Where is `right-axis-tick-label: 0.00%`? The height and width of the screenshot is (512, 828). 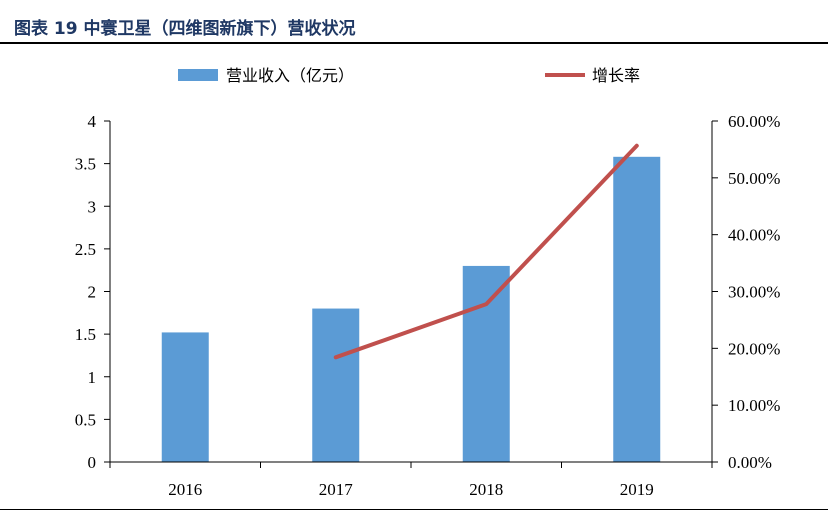 right-axis-tick-label: 0.00% is located at coordinates (750, 462).